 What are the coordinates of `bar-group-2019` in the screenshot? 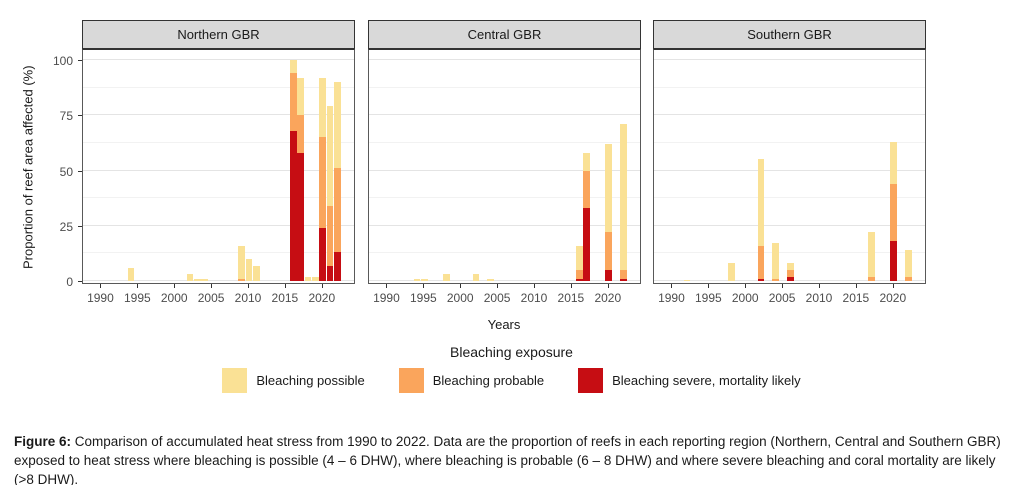 It's located at (315, 278).